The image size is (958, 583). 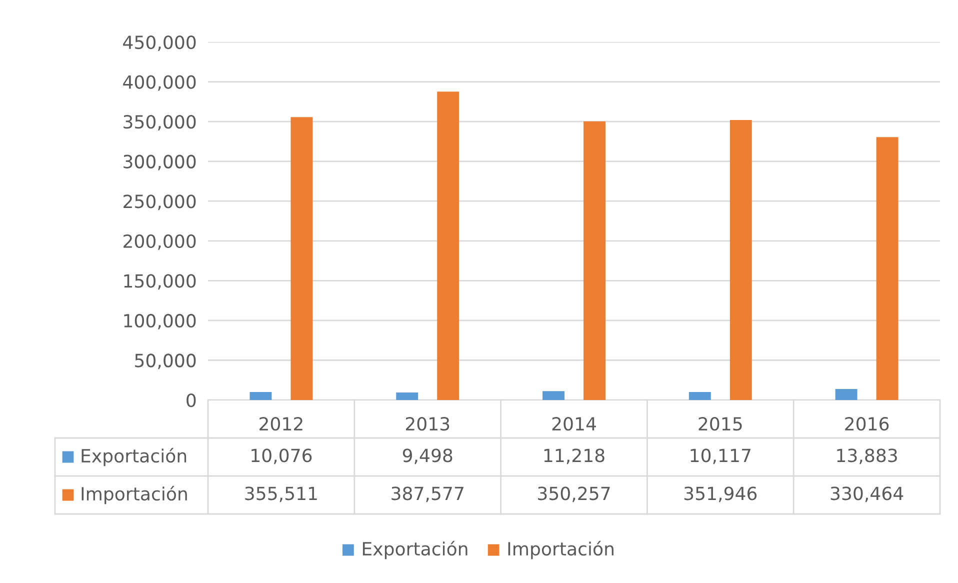 I want to click on y-tick-label: 450,000, so click(x=159, y=43).